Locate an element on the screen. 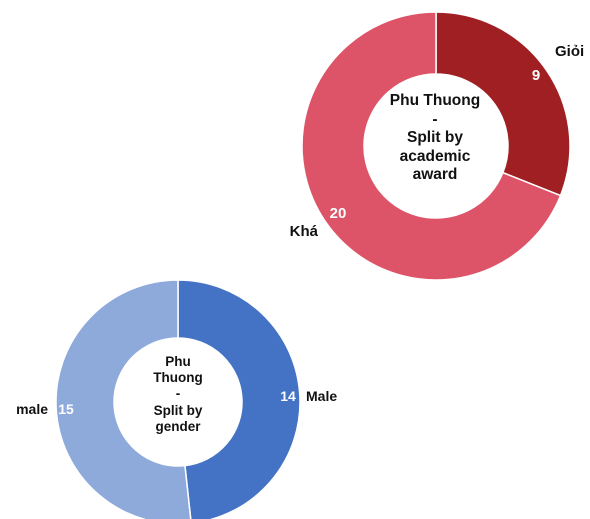 This screenshot has height=519, width=590. award-chart-title: Phu Thuong - Split by academic award is located at coordinates (435, 138).